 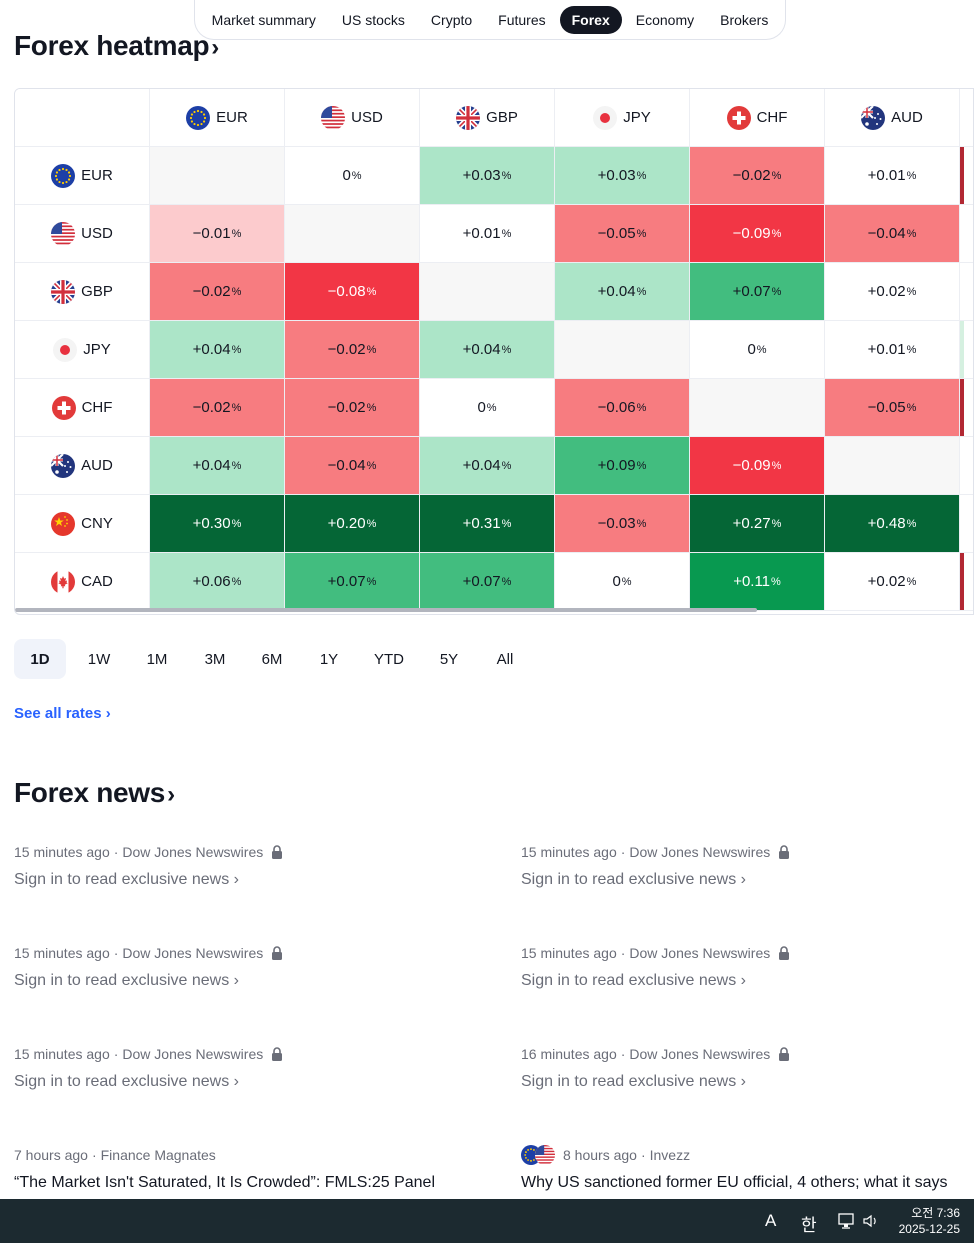 I want to click on nav-tab-crypto: Crypto, so click(x=451, y=19).